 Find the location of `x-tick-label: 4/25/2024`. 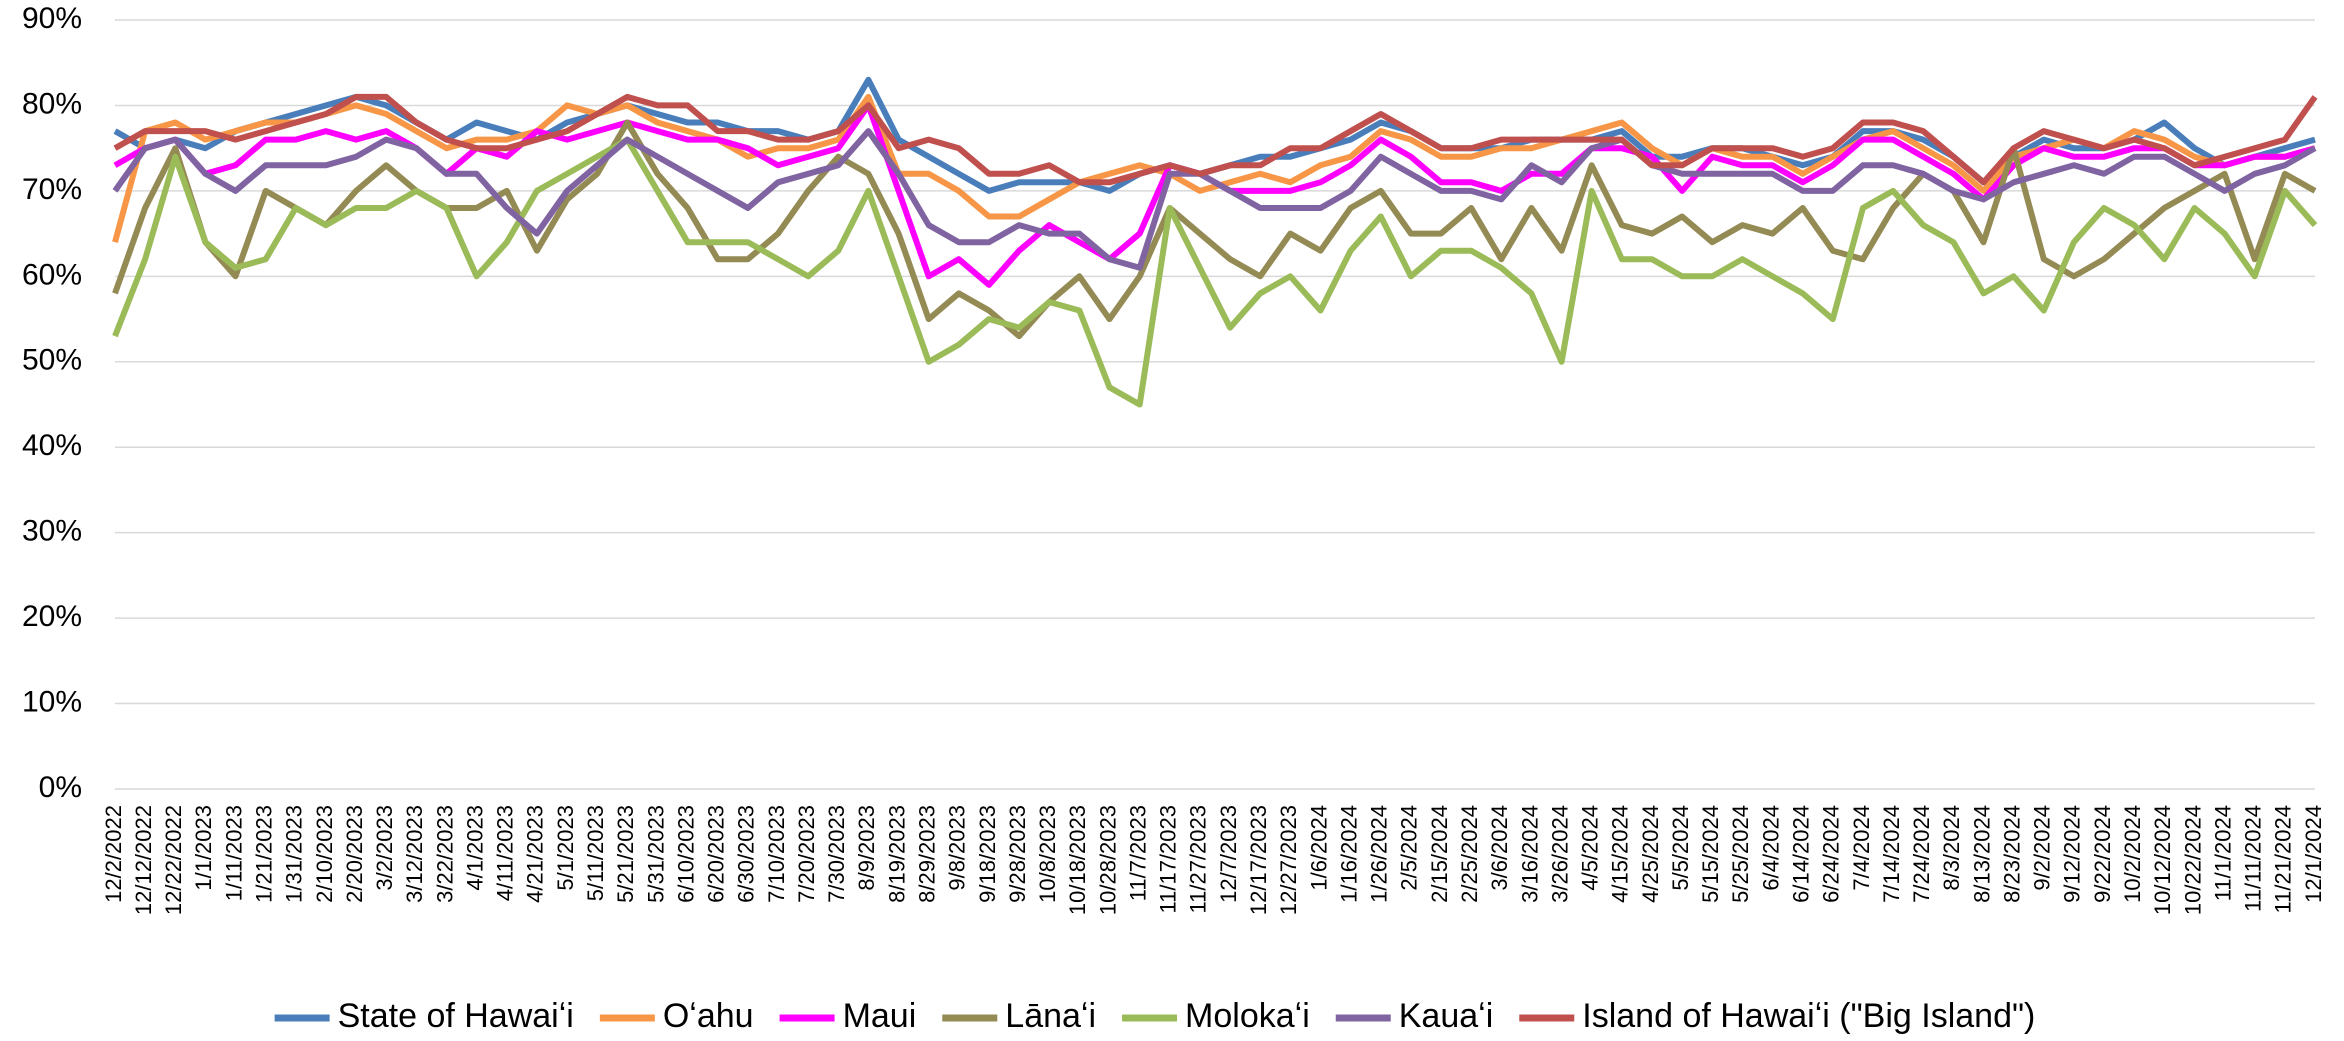

x-tick-label: 4/25/2024 is located at coordinates (1650, 854).